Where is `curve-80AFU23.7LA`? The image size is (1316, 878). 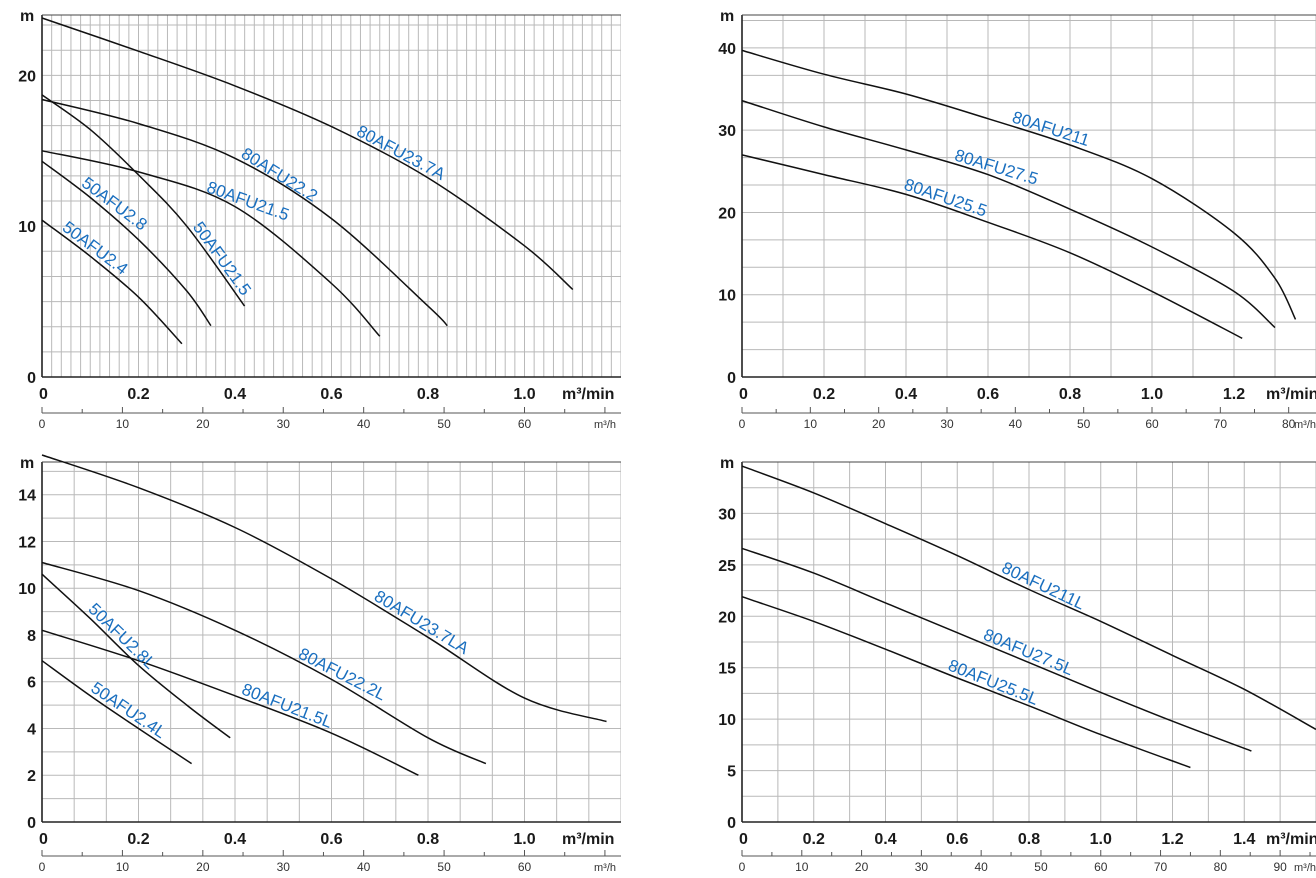 curve-80AFU23.7LA is located at coordinates (324, 588).